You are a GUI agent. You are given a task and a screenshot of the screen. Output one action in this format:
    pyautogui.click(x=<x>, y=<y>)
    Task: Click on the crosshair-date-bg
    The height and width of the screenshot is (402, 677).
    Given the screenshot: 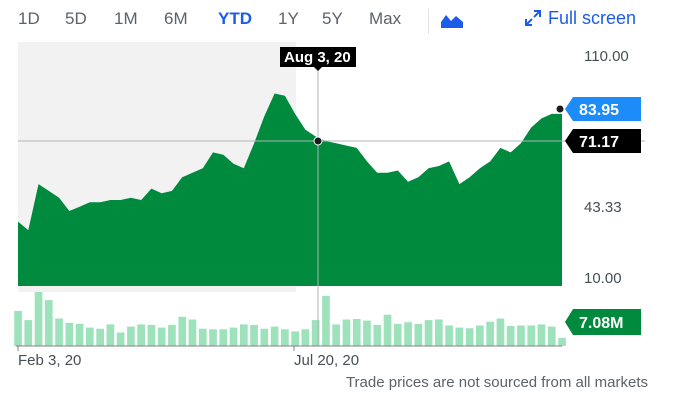 What is the action you would take?
    pyautogui.click(x=318, y=57)
    